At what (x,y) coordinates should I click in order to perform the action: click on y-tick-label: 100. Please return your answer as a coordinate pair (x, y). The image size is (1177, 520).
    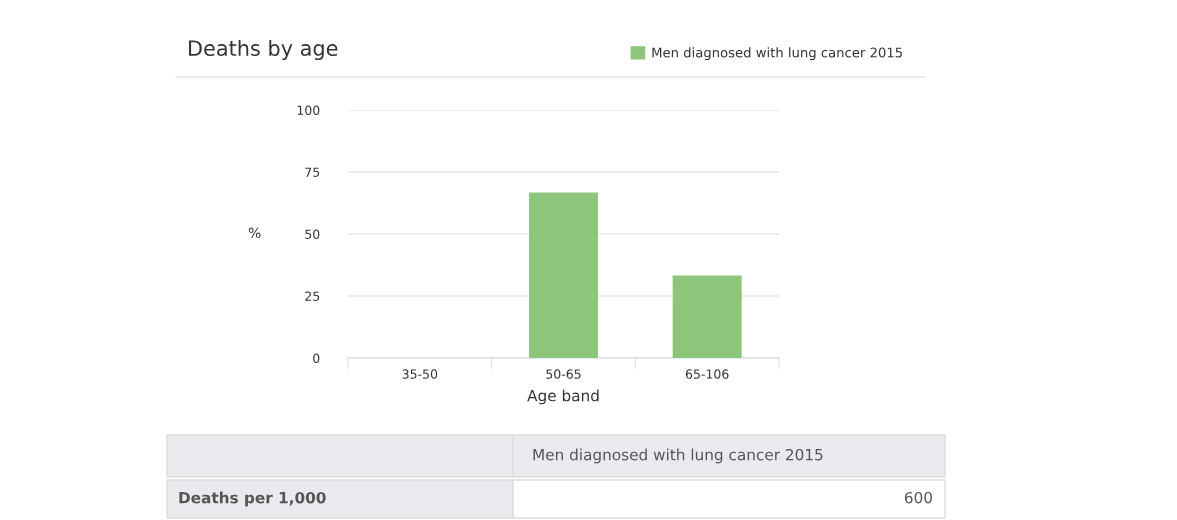
    Looking at the image, I should click on (308, 110).